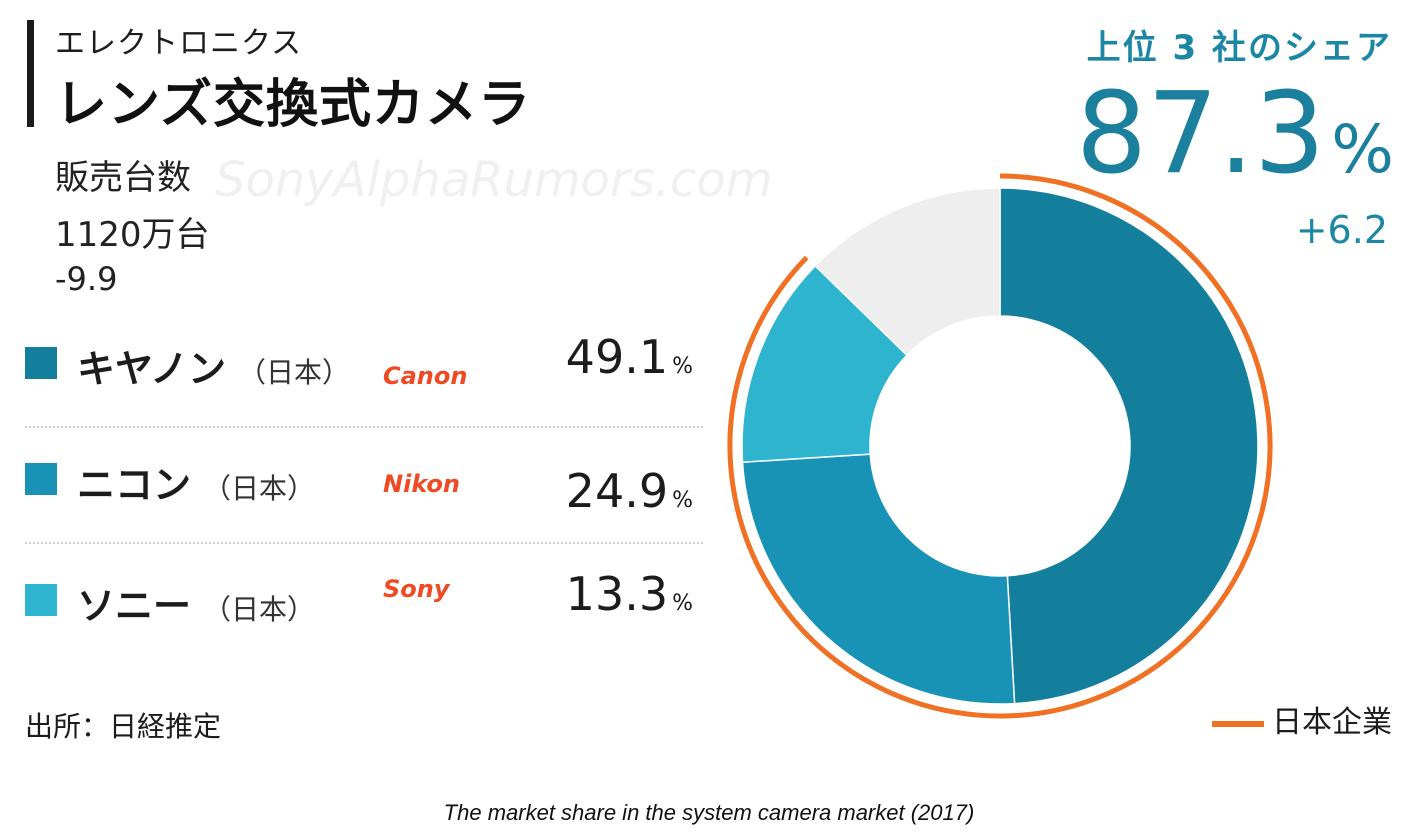 This screenshot has width=1418, height=838. I want to click on watermark: SonyAlphaRumors.com, so click(494, 180).